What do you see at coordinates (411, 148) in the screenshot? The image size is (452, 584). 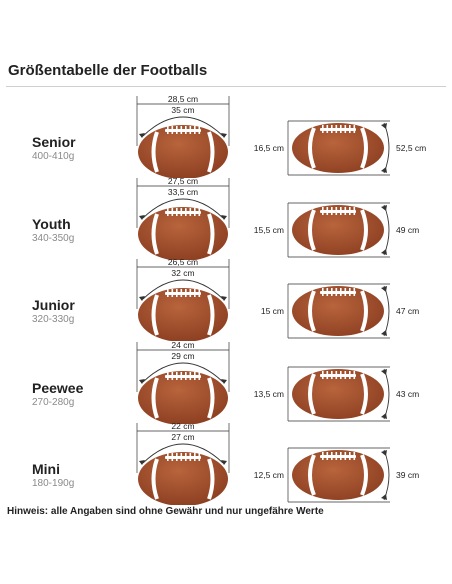 I see `length-label: 52,5 cm` at bounding box center [411, 148].